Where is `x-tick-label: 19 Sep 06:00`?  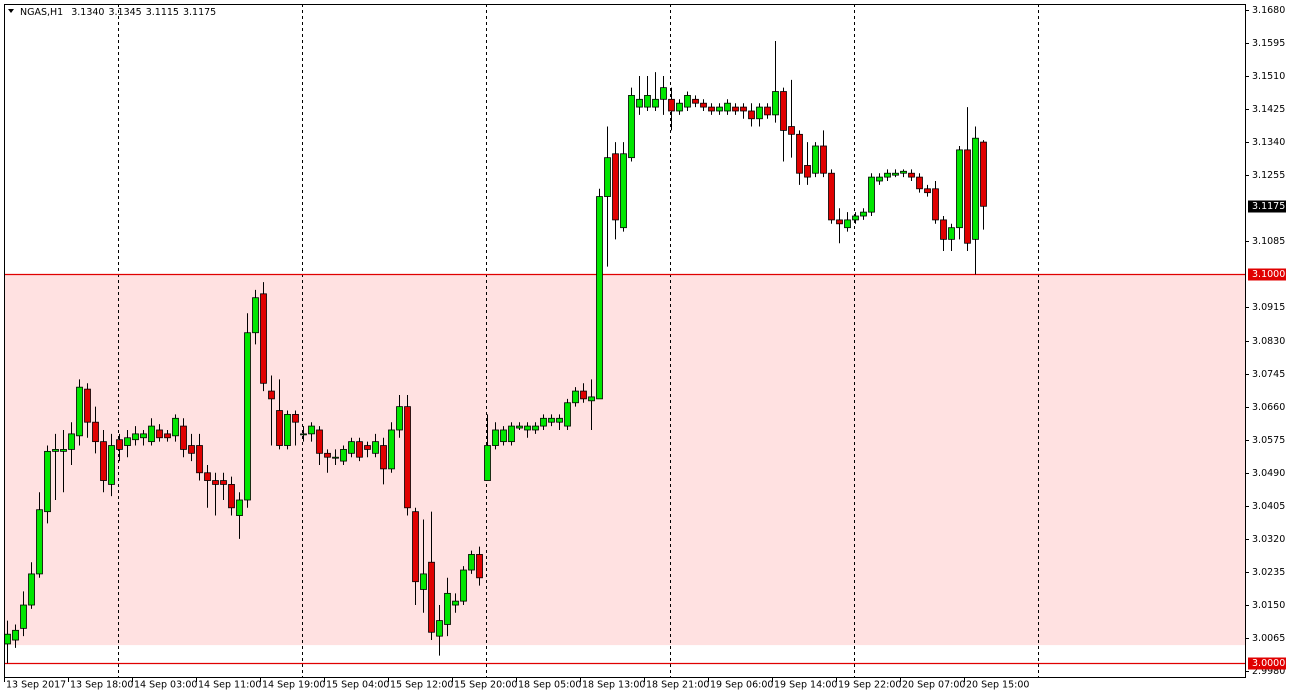
x-tick-label: 19 Sep 06:00 is located at coordinates (741, 685).